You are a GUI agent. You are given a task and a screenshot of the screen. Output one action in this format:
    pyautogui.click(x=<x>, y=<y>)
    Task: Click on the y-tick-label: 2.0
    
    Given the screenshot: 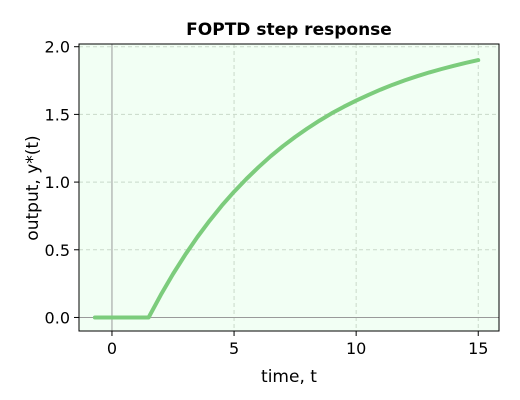 What is the action you would take?
    pyautogui.click(x=57, y=47)
    